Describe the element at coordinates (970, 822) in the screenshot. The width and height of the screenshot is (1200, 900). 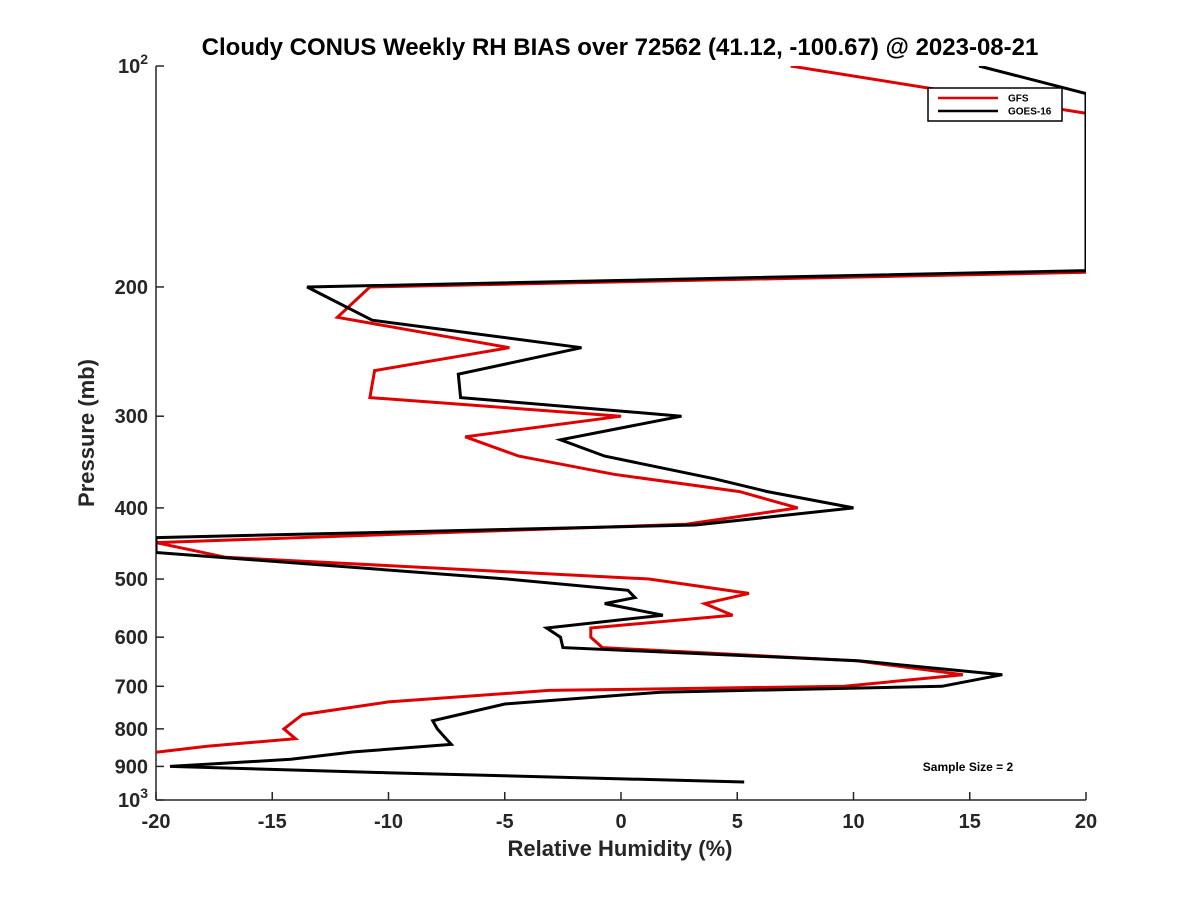
I see `x-tick-label: 15` at that location.